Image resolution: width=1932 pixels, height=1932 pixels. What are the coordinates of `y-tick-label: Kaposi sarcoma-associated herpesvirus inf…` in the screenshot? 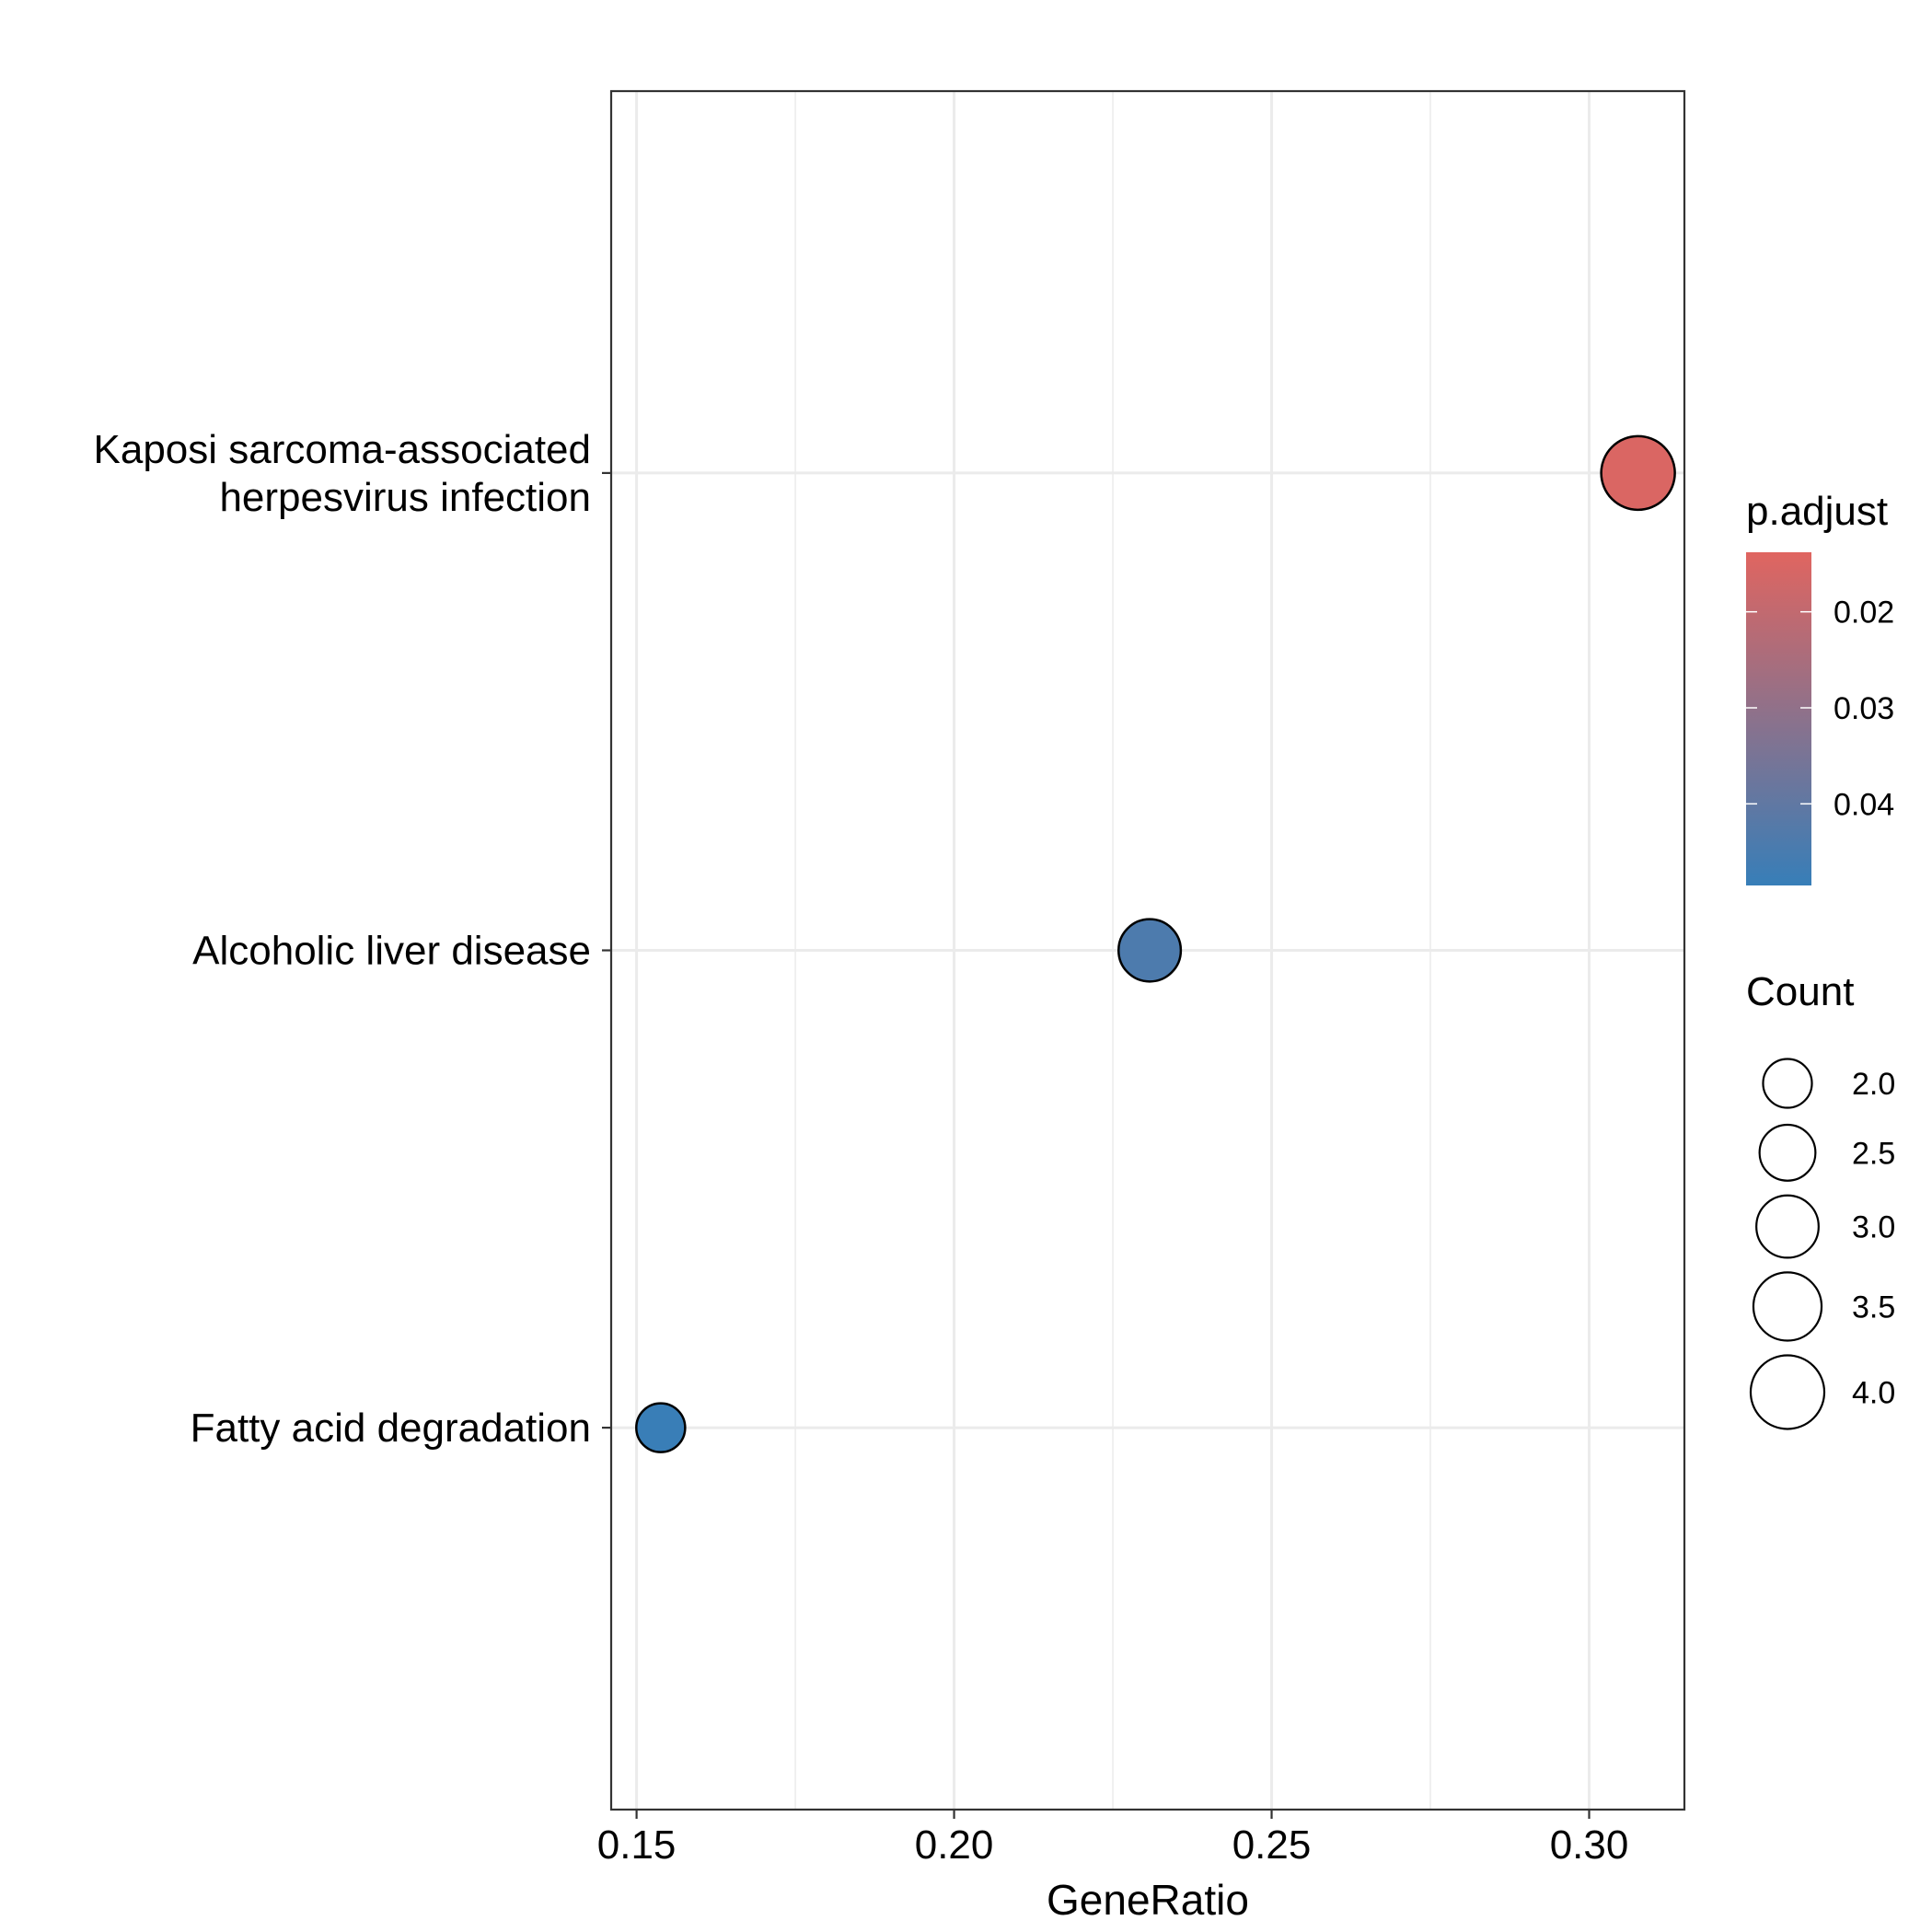 It's located at (343, 474).